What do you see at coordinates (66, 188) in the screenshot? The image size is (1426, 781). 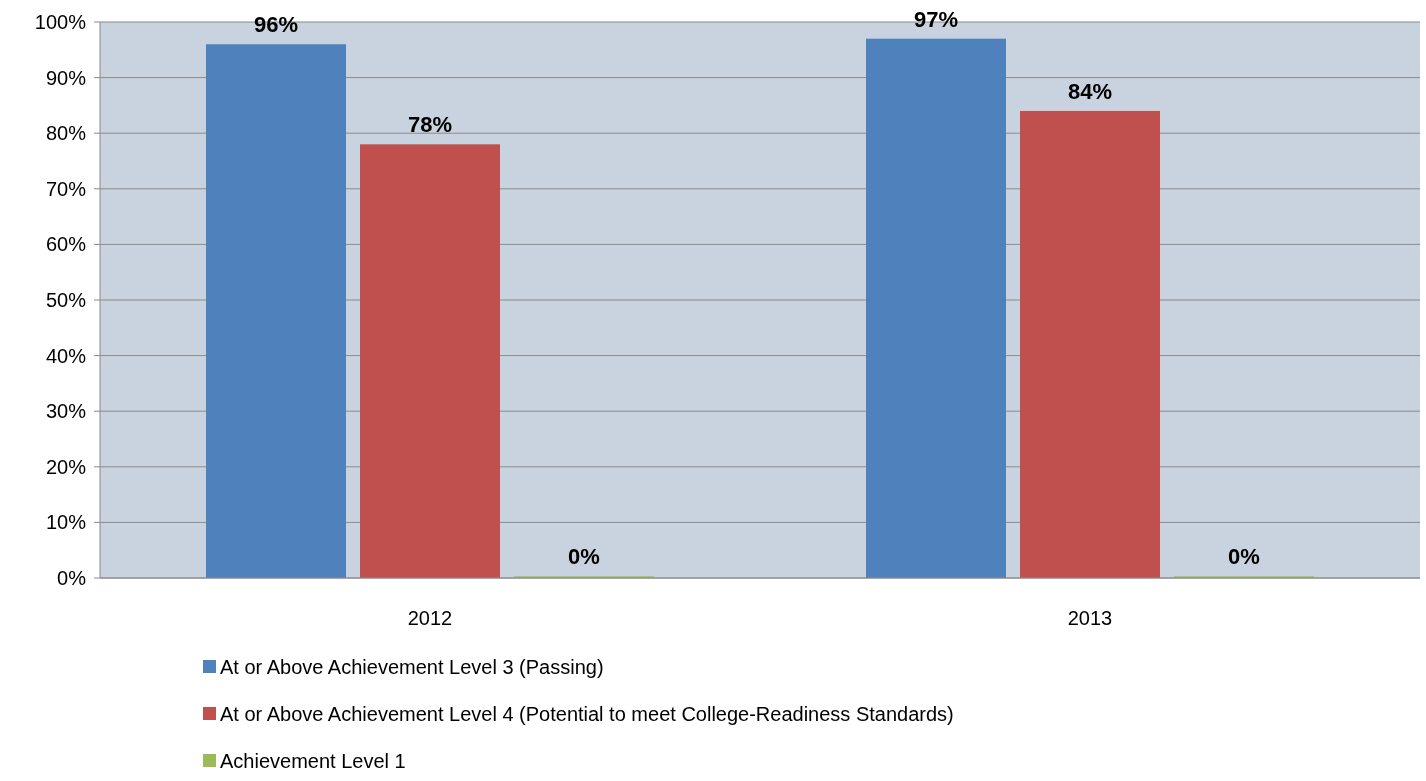 I see `y-tick-label: 70%` at bounding box center [66, 188].